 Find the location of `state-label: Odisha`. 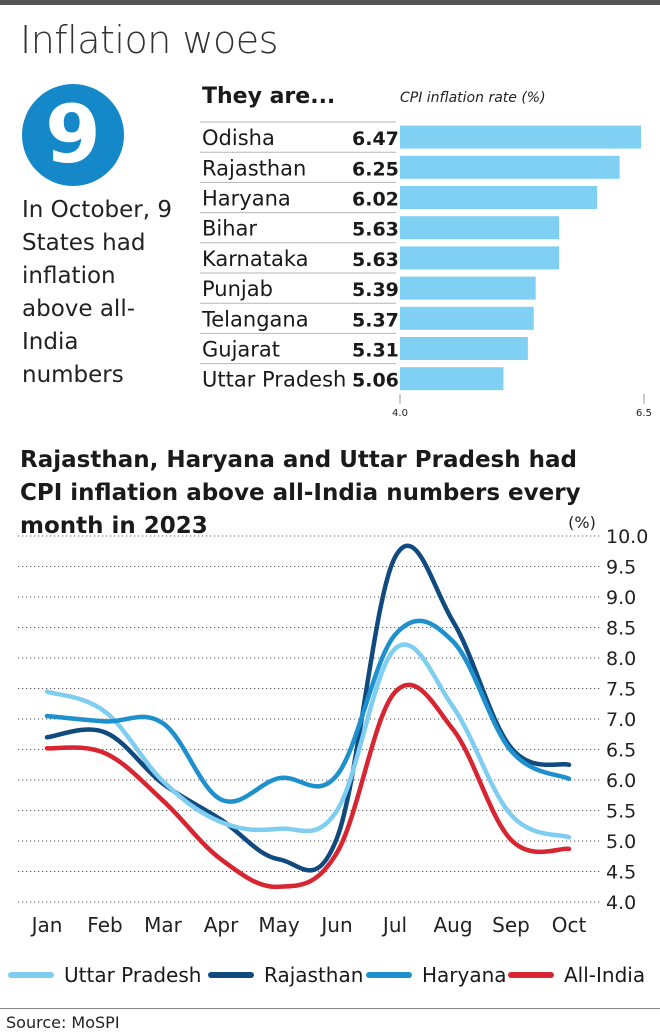

state-label: Odisha is located at coordinates (238, 138).